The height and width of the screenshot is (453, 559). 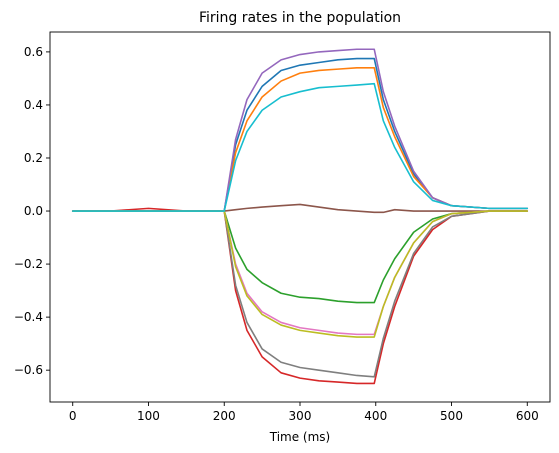 I want to click on y-tick-label: 0.2, so click(x=33, y=158).